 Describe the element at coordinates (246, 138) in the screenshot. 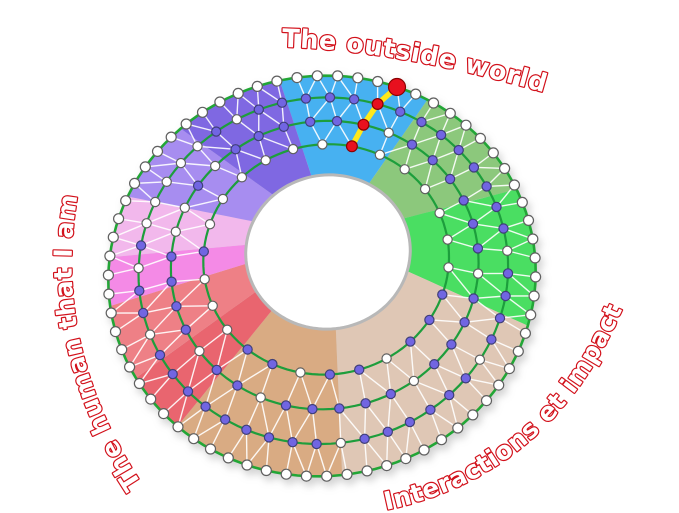

I see `sector-outside-purple` at that location.